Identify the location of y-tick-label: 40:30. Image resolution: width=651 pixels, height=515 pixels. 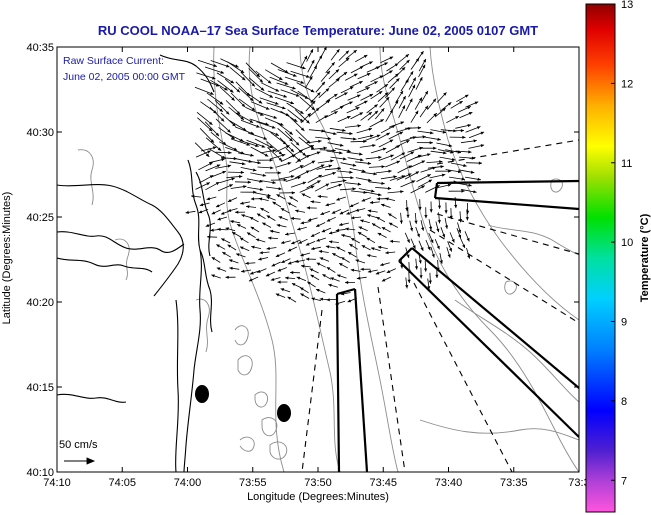
(40, 133).